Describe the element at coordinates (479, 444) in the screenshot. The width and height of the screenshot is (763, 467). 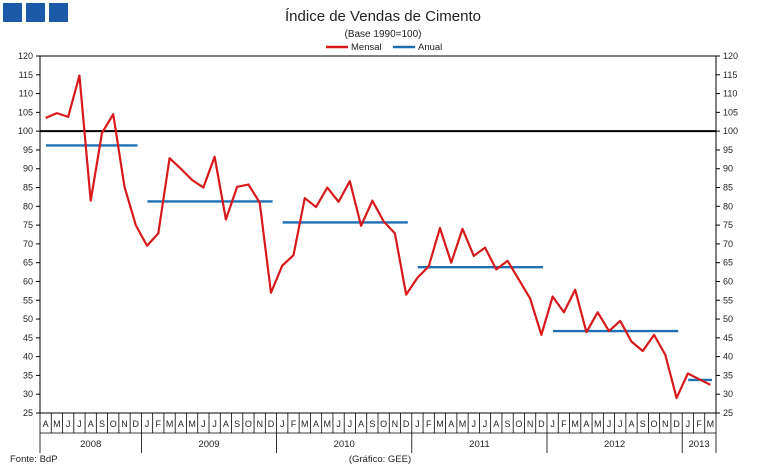
I see `x-tick-label-year: 2011` at that location.